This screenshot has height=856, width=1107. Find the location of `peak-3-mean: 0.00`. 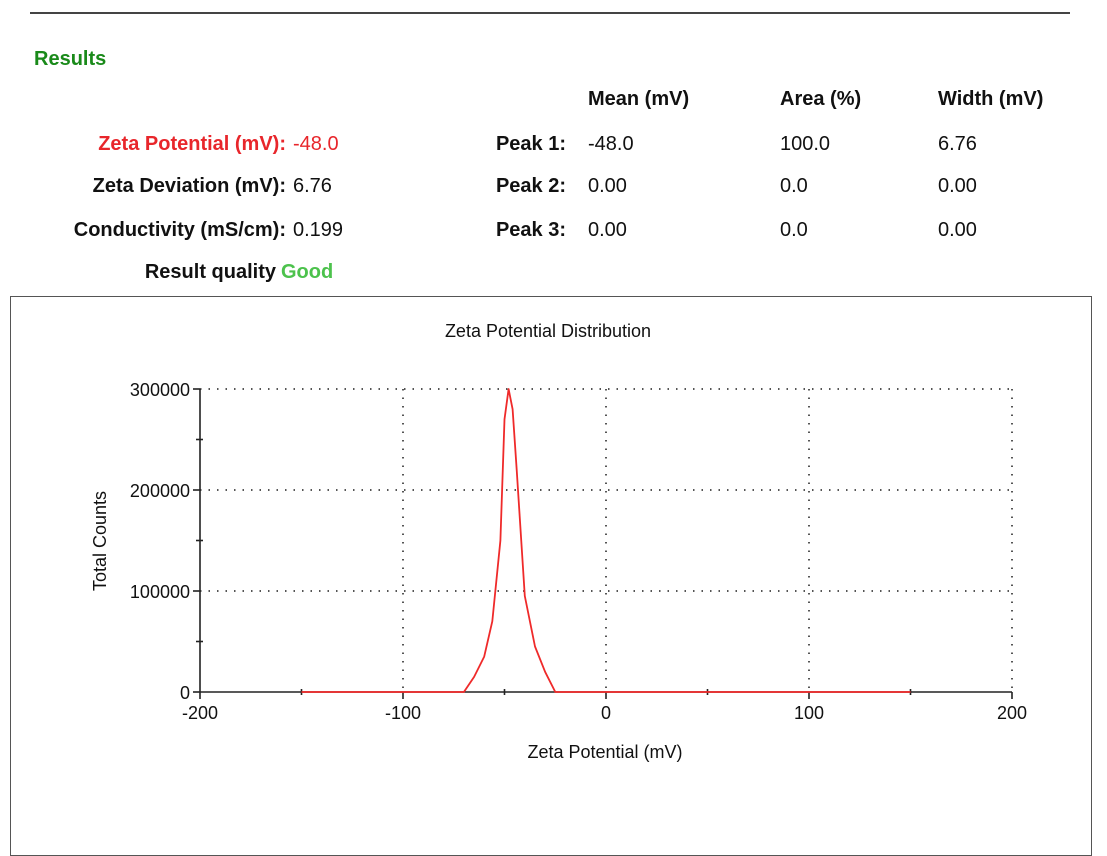

peak-3-mean: 0.00 is located at coordinates (607, 230).